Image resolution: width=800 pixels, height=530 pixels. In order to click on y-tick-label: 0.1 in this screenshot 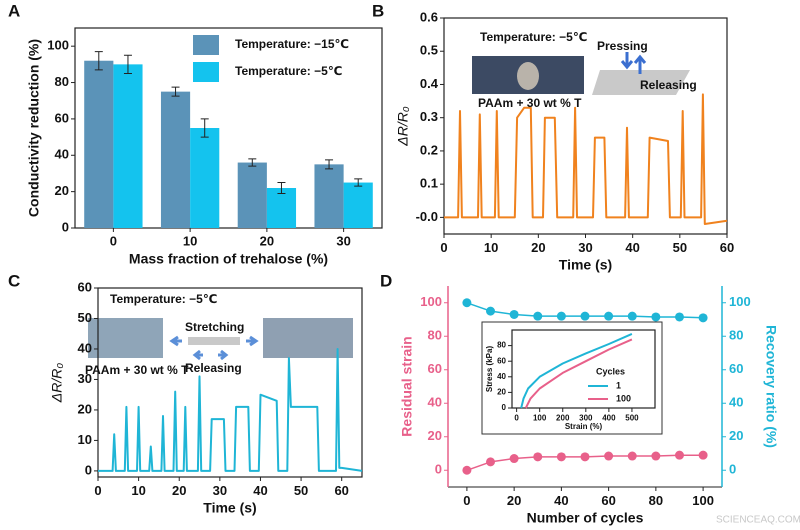, I will do `click(429, 183)`.